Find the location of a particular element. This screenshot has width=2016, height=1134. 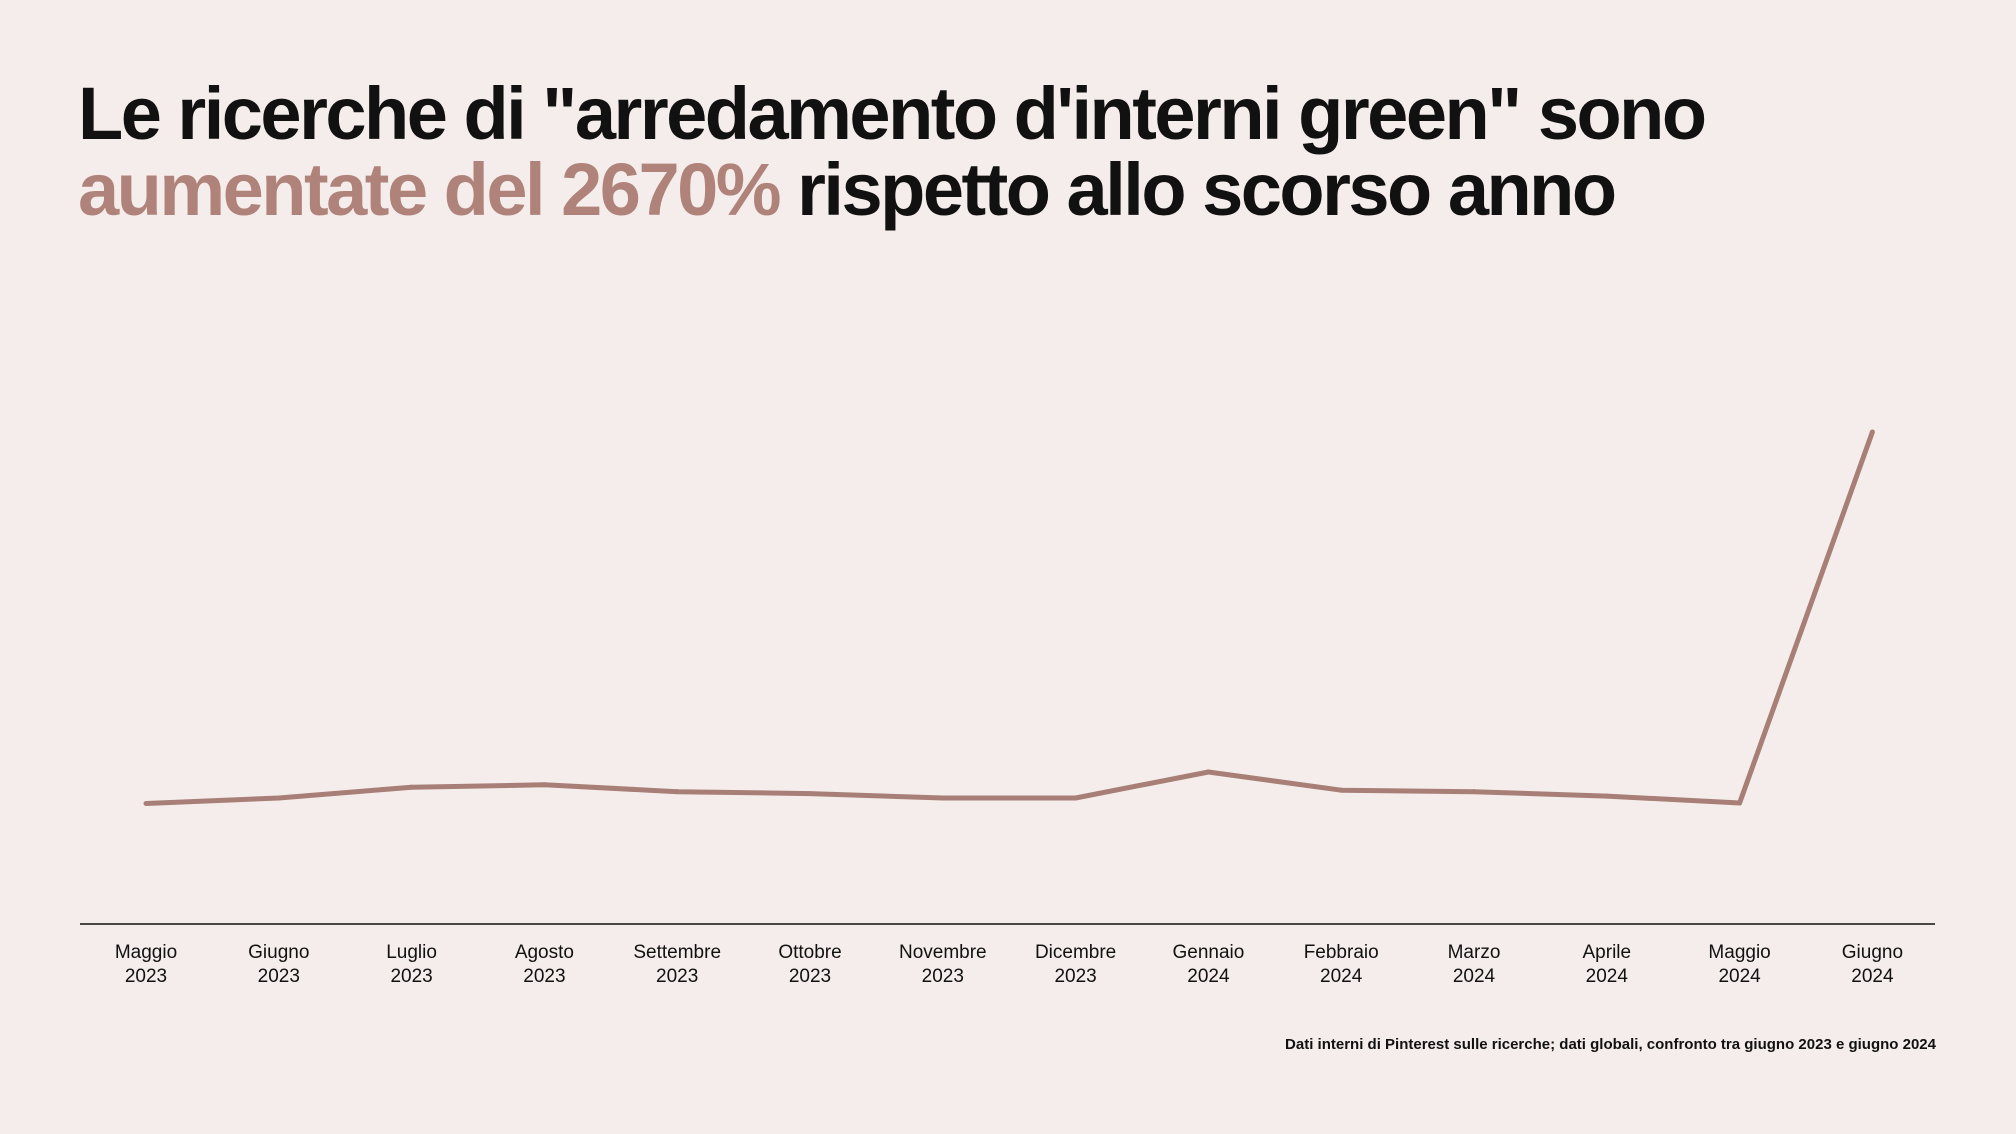

x-tick-label: Agosto 2023 is located at coordinates (544, 964).